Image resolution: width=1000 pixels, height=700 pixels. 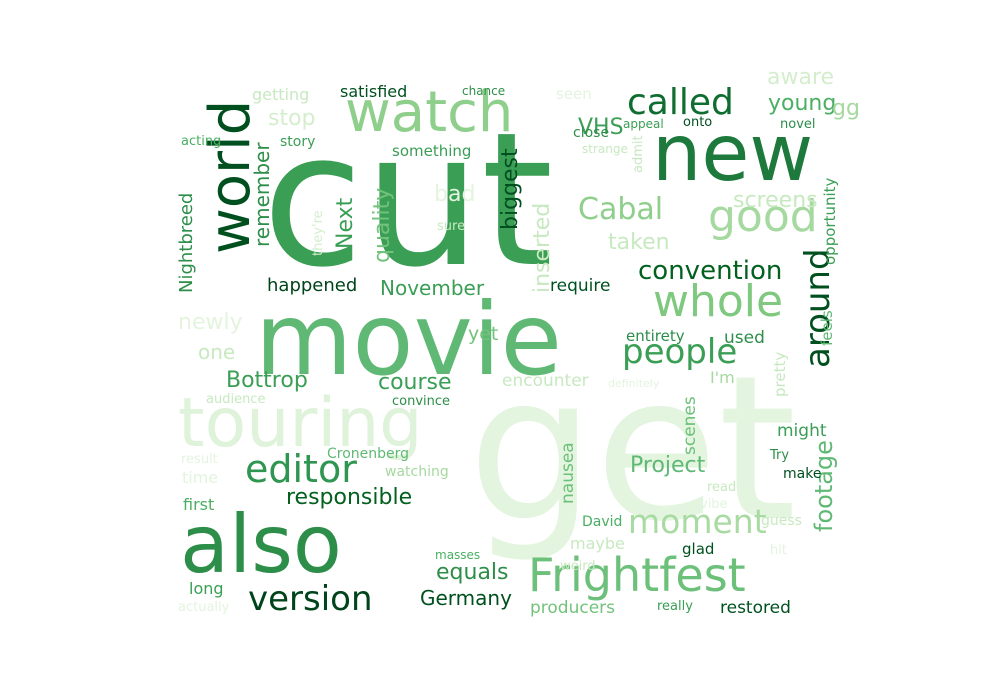 What do you see at coordinates (802, 431) in the screenshot?
I see `word-might: might` at bounding box center [802, 431].